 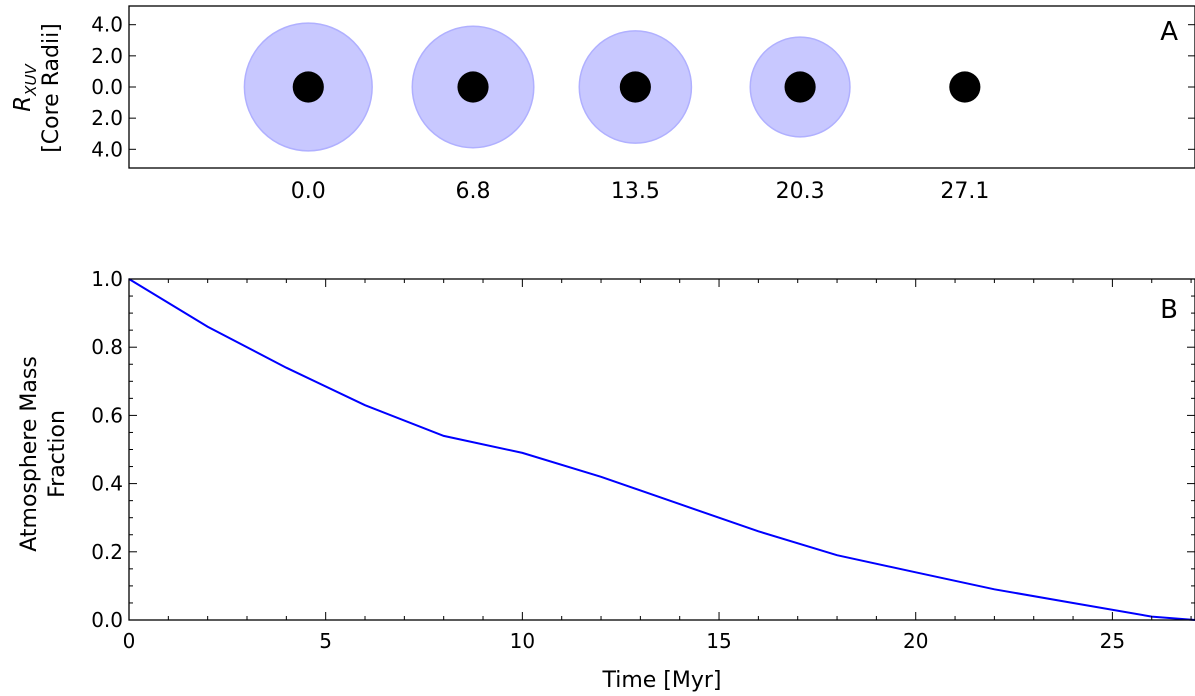 What do you see at coordinates (800, 191) in the screenshot?
I see `panel-a-xtick-label-3: 20.3` at bounding box center [800, 191].